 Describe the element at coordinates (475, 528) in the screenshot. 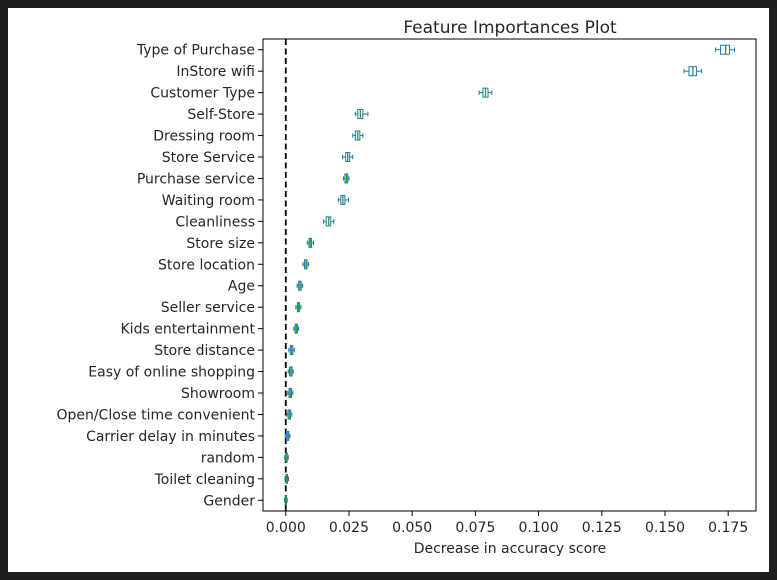

I see `x-tick-label: 0.075` at that location.